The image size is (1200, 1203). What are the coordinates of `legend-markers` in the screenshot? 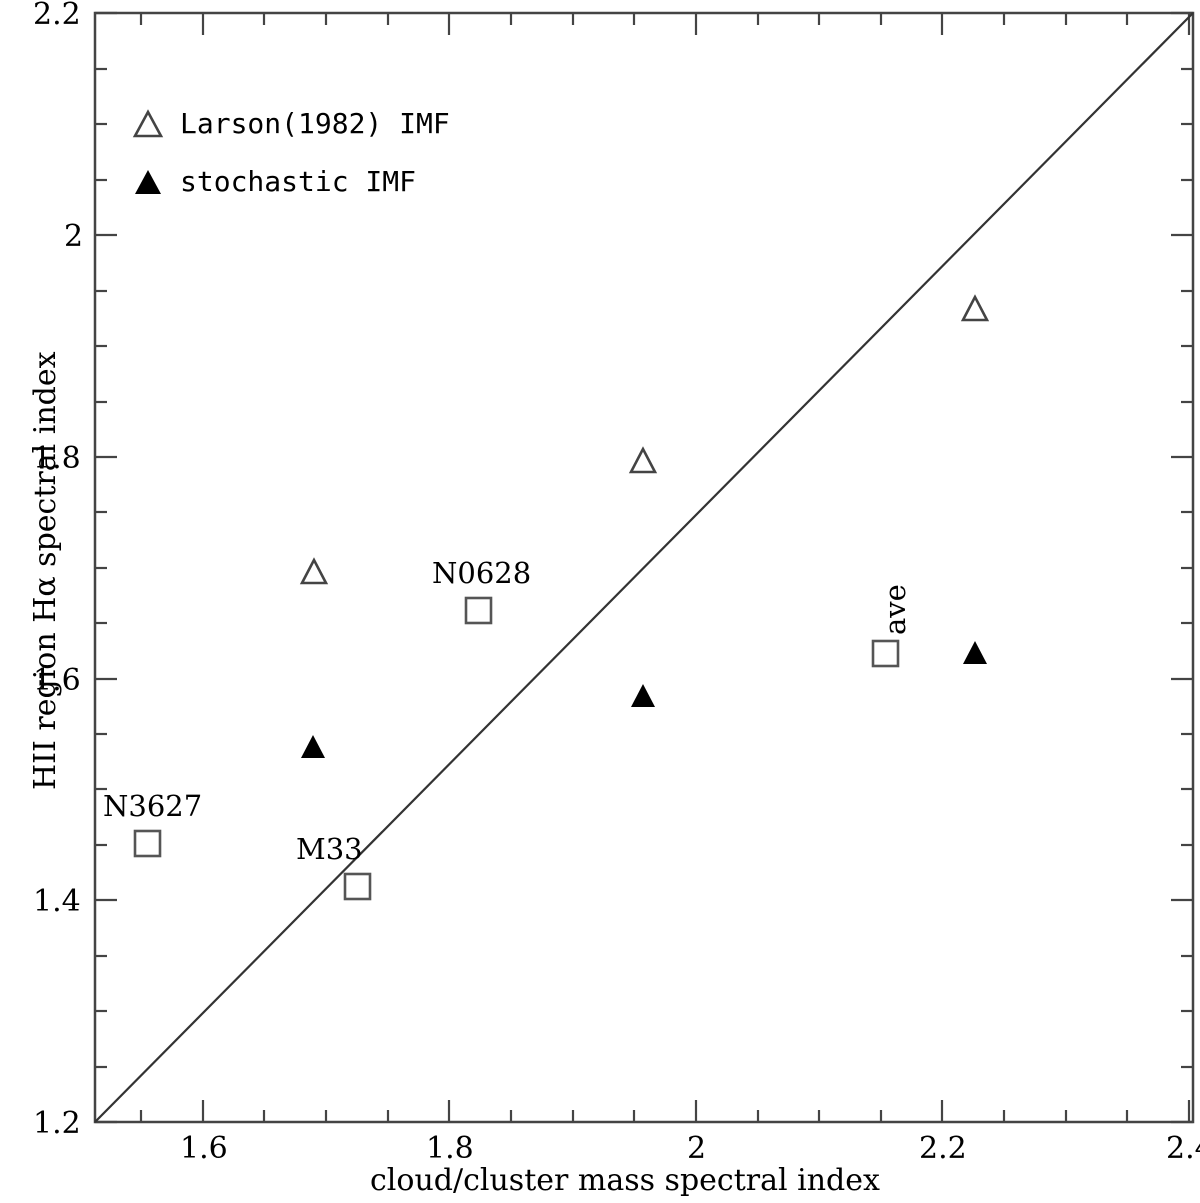 It's located at (148, 151).